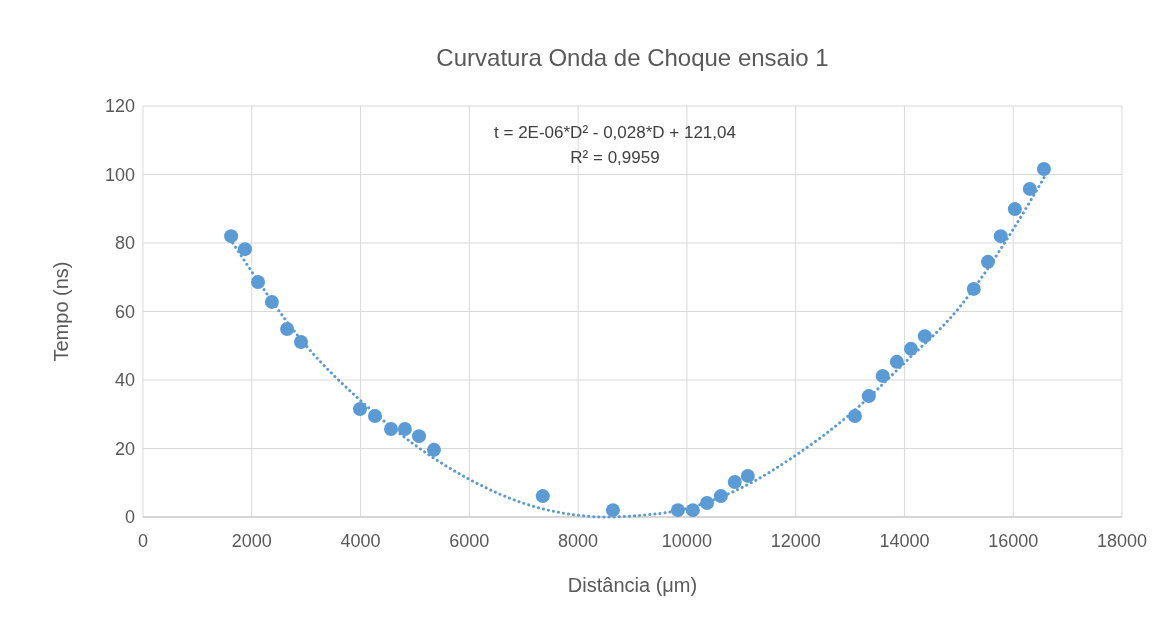 This screenshot has height=628, width=1170. I want to click on x-tick-label: 8000, so click(578, 541).